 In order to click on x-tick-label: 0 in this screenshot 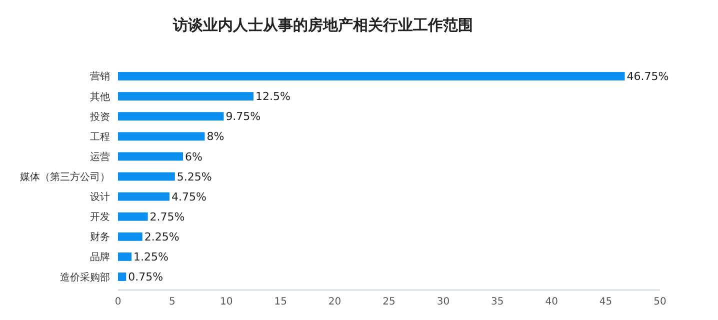, I will do `click(118, 302)`.